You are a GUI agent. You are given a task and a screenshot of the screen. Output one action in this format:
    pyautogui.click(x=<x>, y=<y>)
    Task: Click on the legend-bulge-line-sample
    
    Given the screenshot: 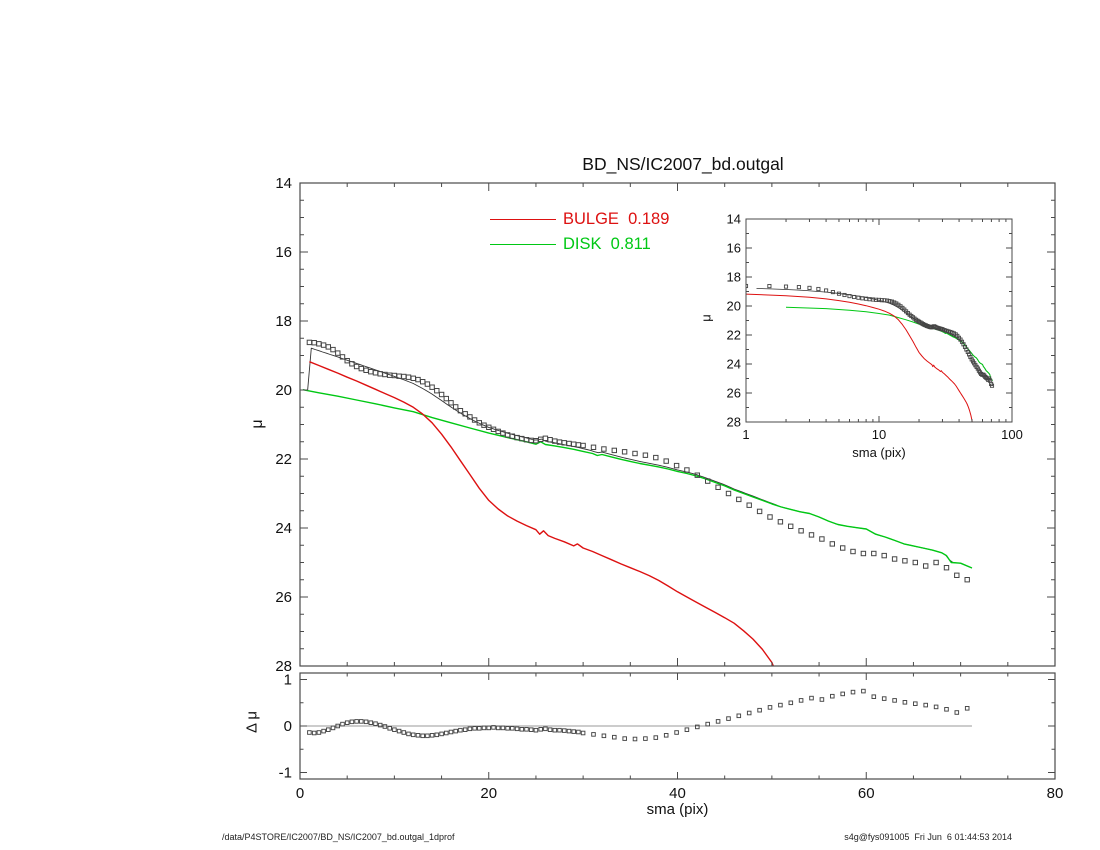 What is the action you would take?
    pyautogui.click(x=523, y=219)
    